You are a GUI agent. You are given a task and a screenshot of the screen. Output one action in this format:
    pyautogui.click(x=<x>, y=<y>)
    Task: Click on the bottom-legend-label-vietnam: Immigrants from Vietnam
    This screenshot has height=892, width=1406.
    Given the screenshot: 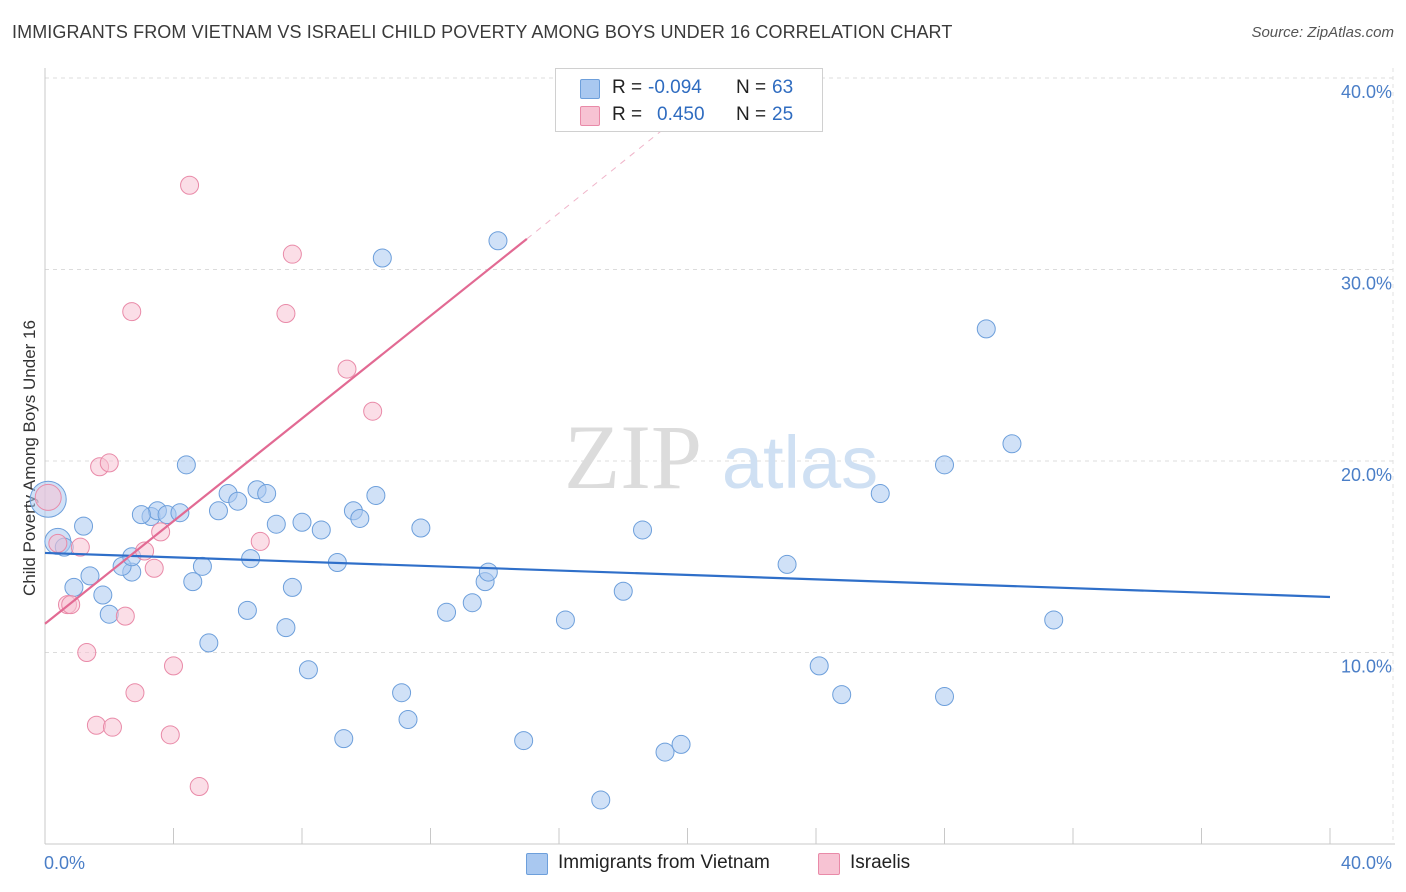 What is the action you would take?
    pyautogui.click(x=664, y=862)
    